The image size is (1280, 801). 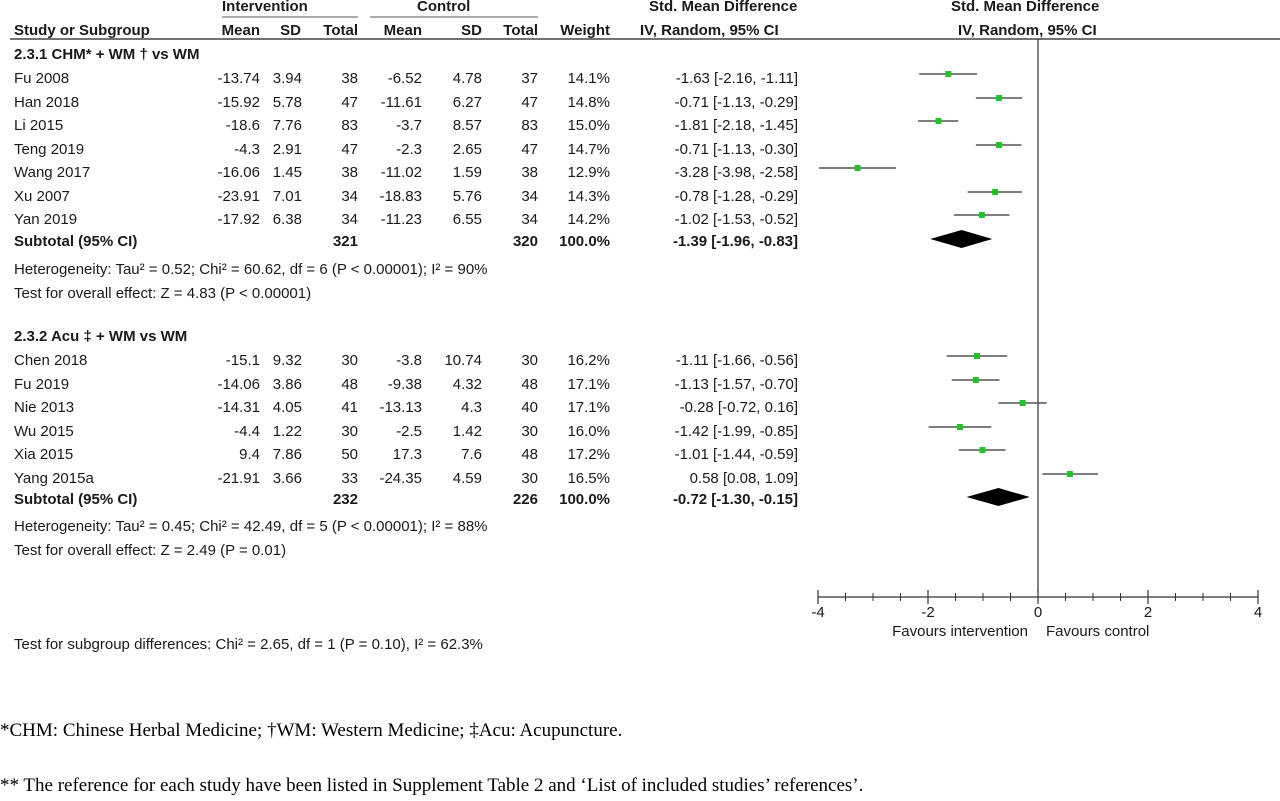 What do you see at coordinates (529, 78) in the screenshot?
I see `control-total: 37` at bounding box center [529, 78].